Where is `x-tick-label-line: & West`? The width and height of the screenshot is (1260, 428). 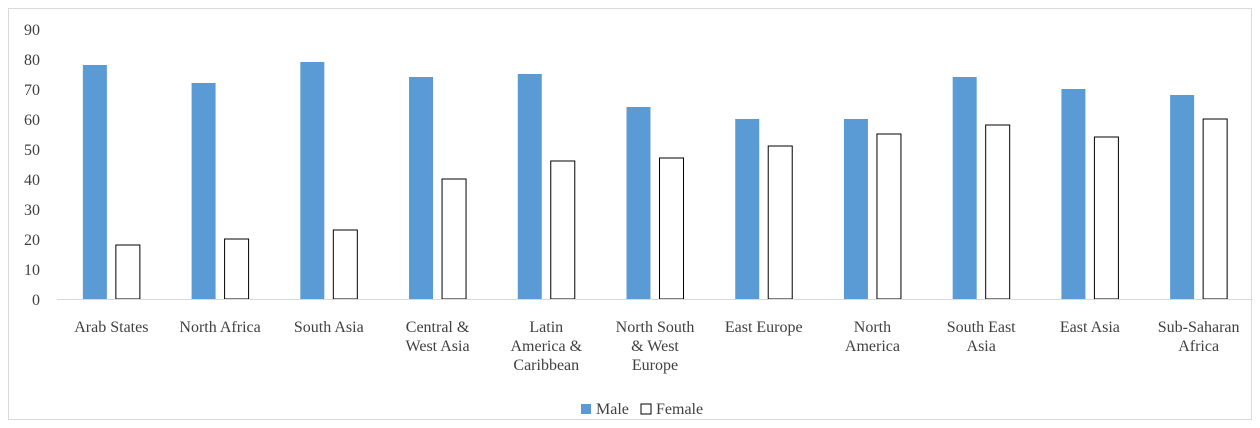 x-tick-label-line: & West is located at coordinates (655, 346).